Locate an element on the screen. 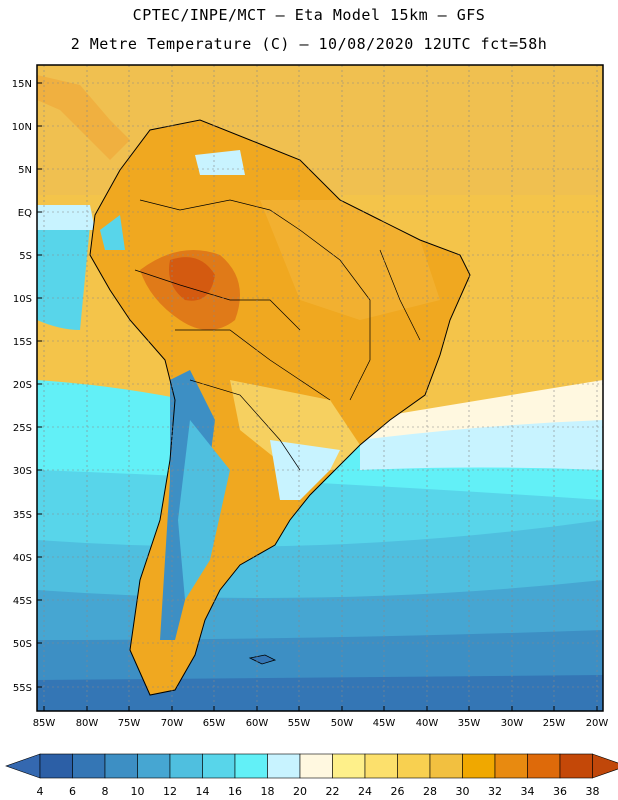  colorbar-tick-label: 16 is located at coordinates (235, 791).